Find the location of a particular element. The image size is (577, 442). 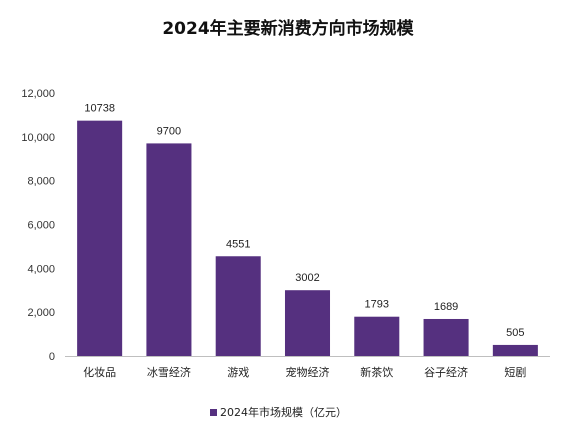

x-tick-label: 冰雪经济 is located at coordinates (169, 372).